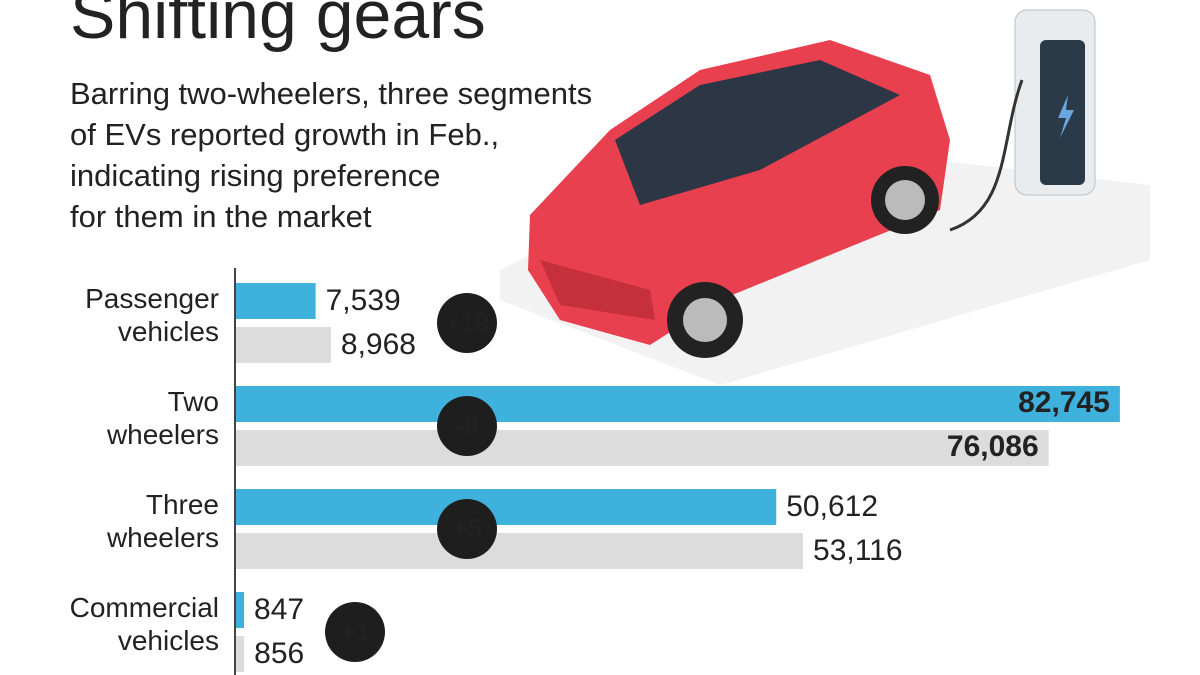 The width and height of the screenshot is (1200, 675). I want to click on chart-title: Shifting gears, so click(278, 26).